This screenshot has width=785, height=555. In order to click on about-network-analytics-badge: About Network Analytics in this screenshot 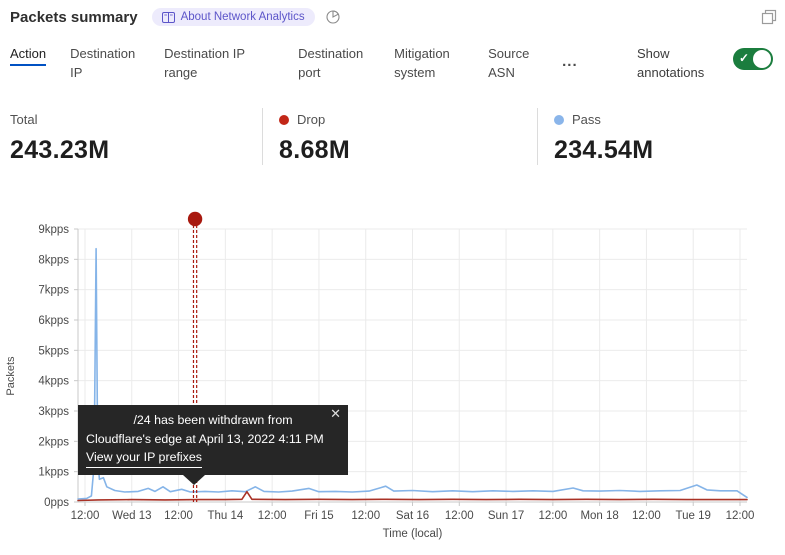, I will do `click(233, 17)`.